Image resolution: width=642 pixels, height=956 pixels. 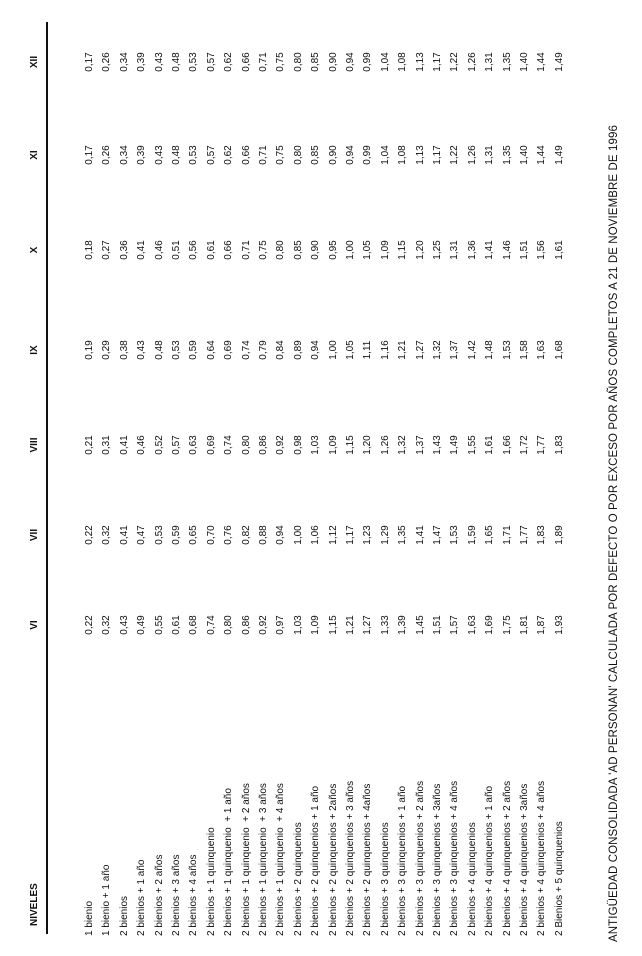 What do you see at coordinates (437, 250) in the screenshot?
I see `table-cell: 1,25` at bounding box center [437, 250].